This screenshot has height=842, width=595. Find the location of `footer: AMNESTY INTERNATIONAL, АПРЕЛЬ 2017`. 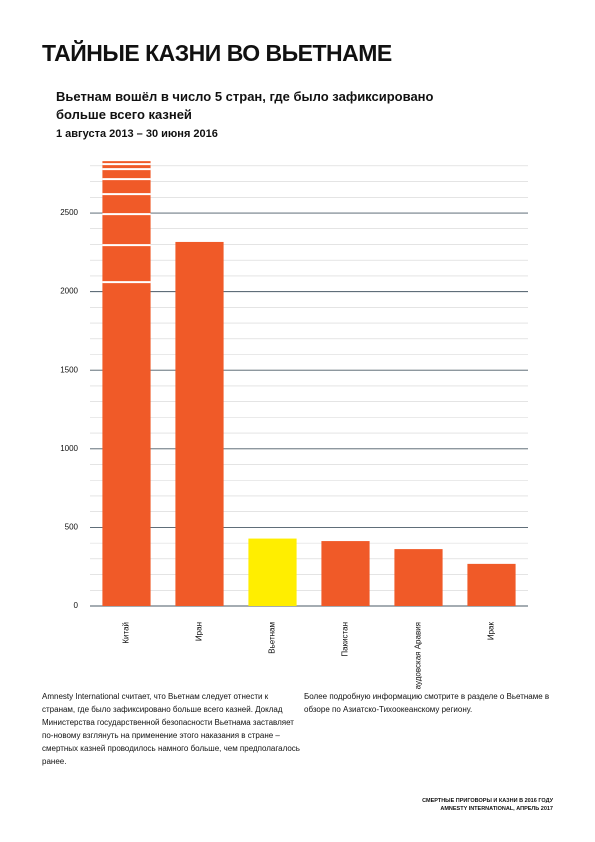

footer: AMNESTY INTERNATIONAL, АПРЕЛЬ 2017 is located at coordinates (496, 809).